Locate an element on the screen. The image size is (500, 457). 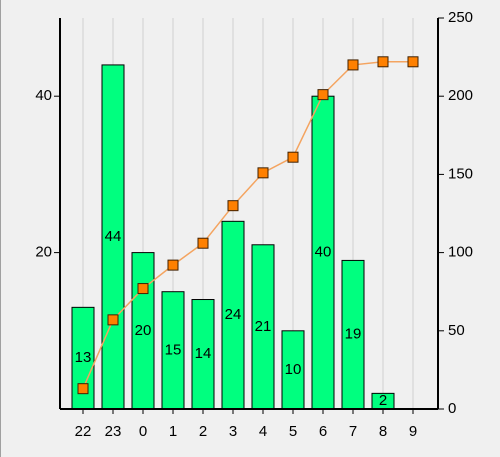
x-tick-label: 8 is located at coordinates (383, 431).